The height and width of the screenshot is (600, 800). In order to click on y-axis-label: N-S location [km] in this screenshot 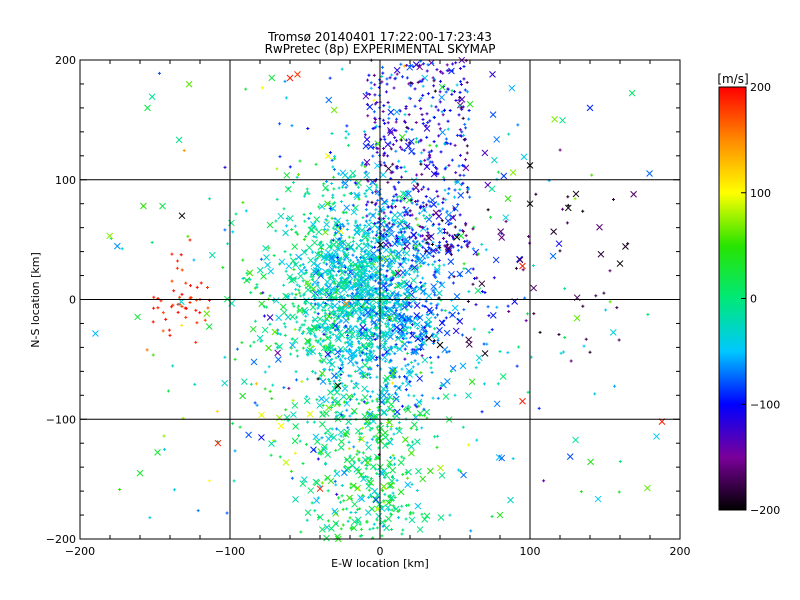, I will do `click(35, 300)`.